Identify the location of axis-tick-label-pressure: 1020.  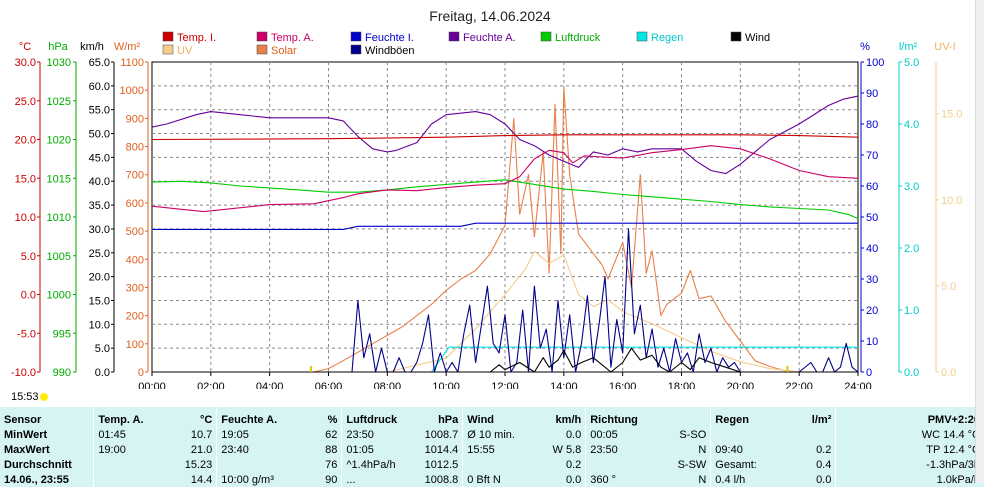
(59, 141).